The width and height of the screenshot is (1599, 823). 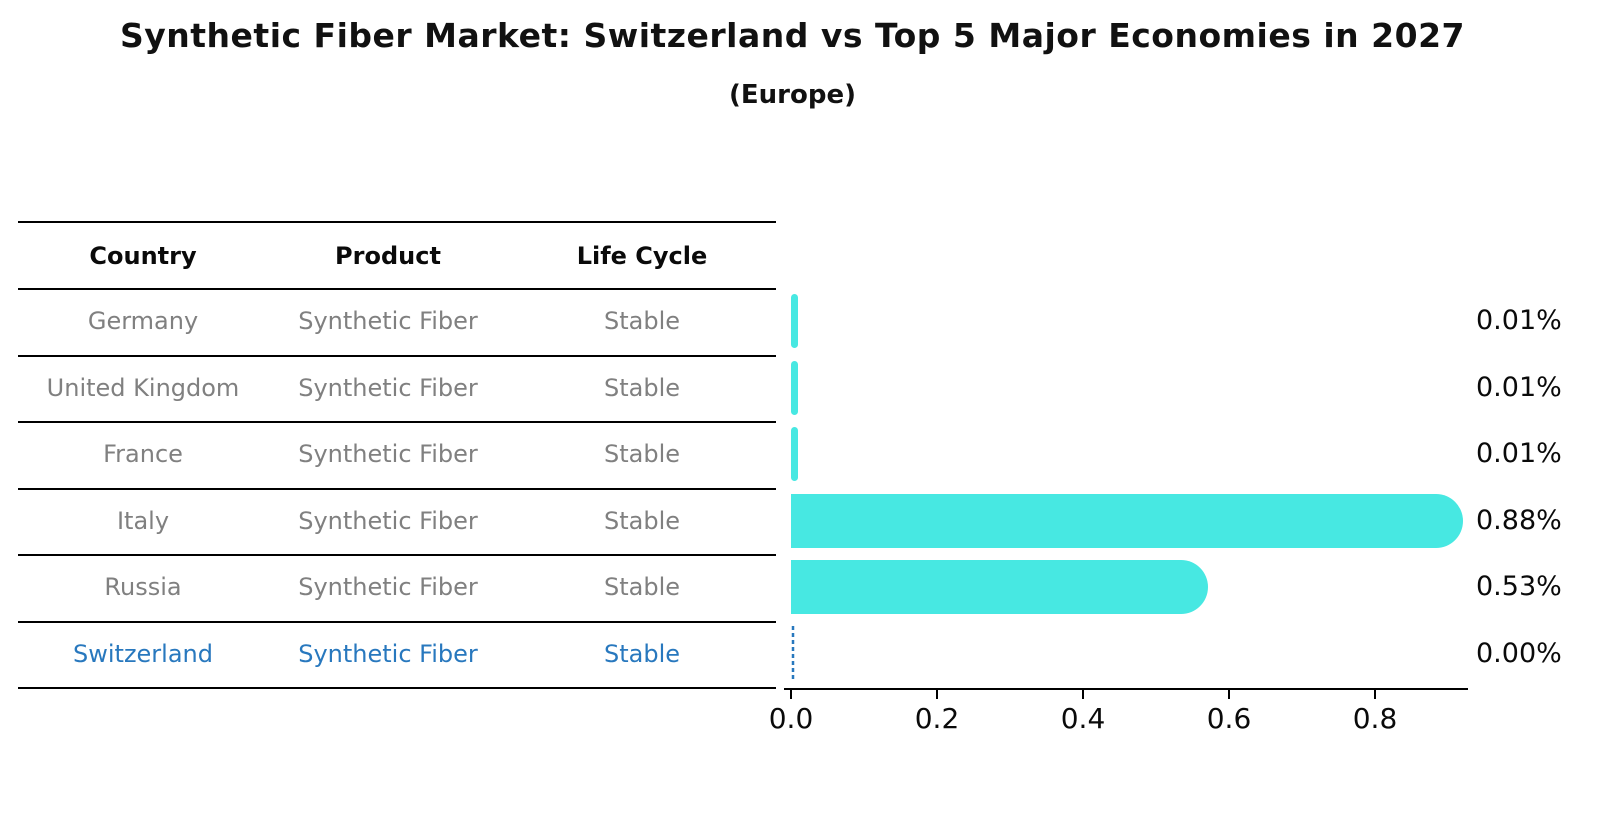 I want to click on table-header-row: Country Product Life Cycle, so click(x=397, y=255).